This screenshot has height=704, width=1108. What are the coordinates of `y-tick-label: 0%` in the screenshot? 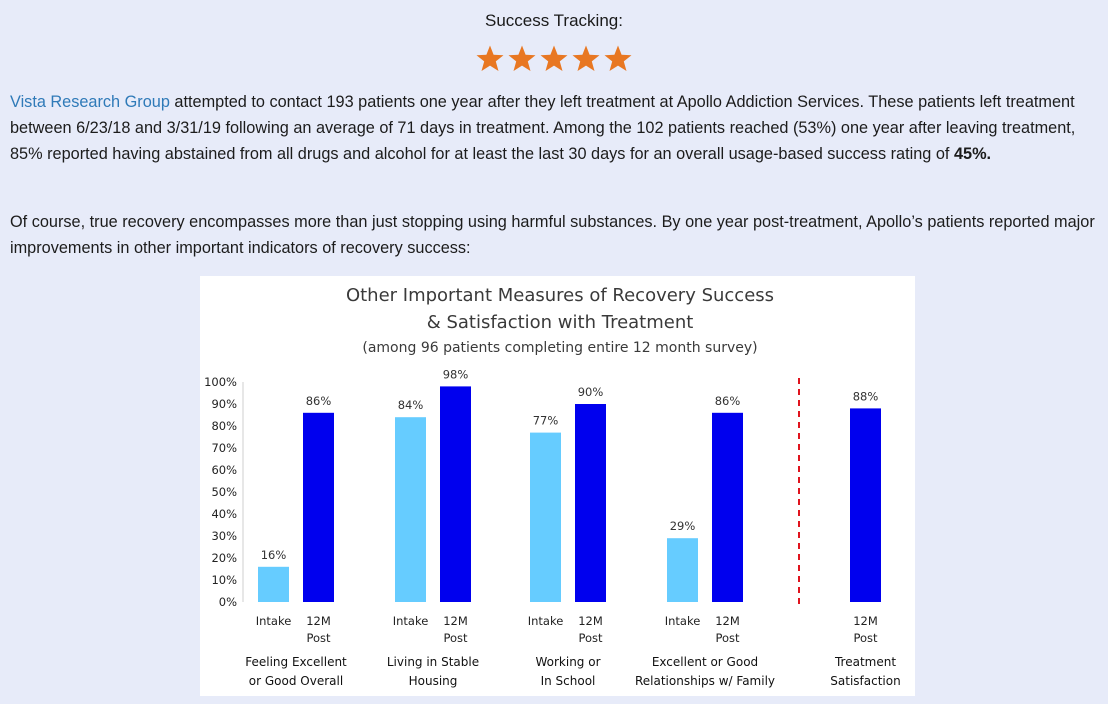 It's located at (228, 602).